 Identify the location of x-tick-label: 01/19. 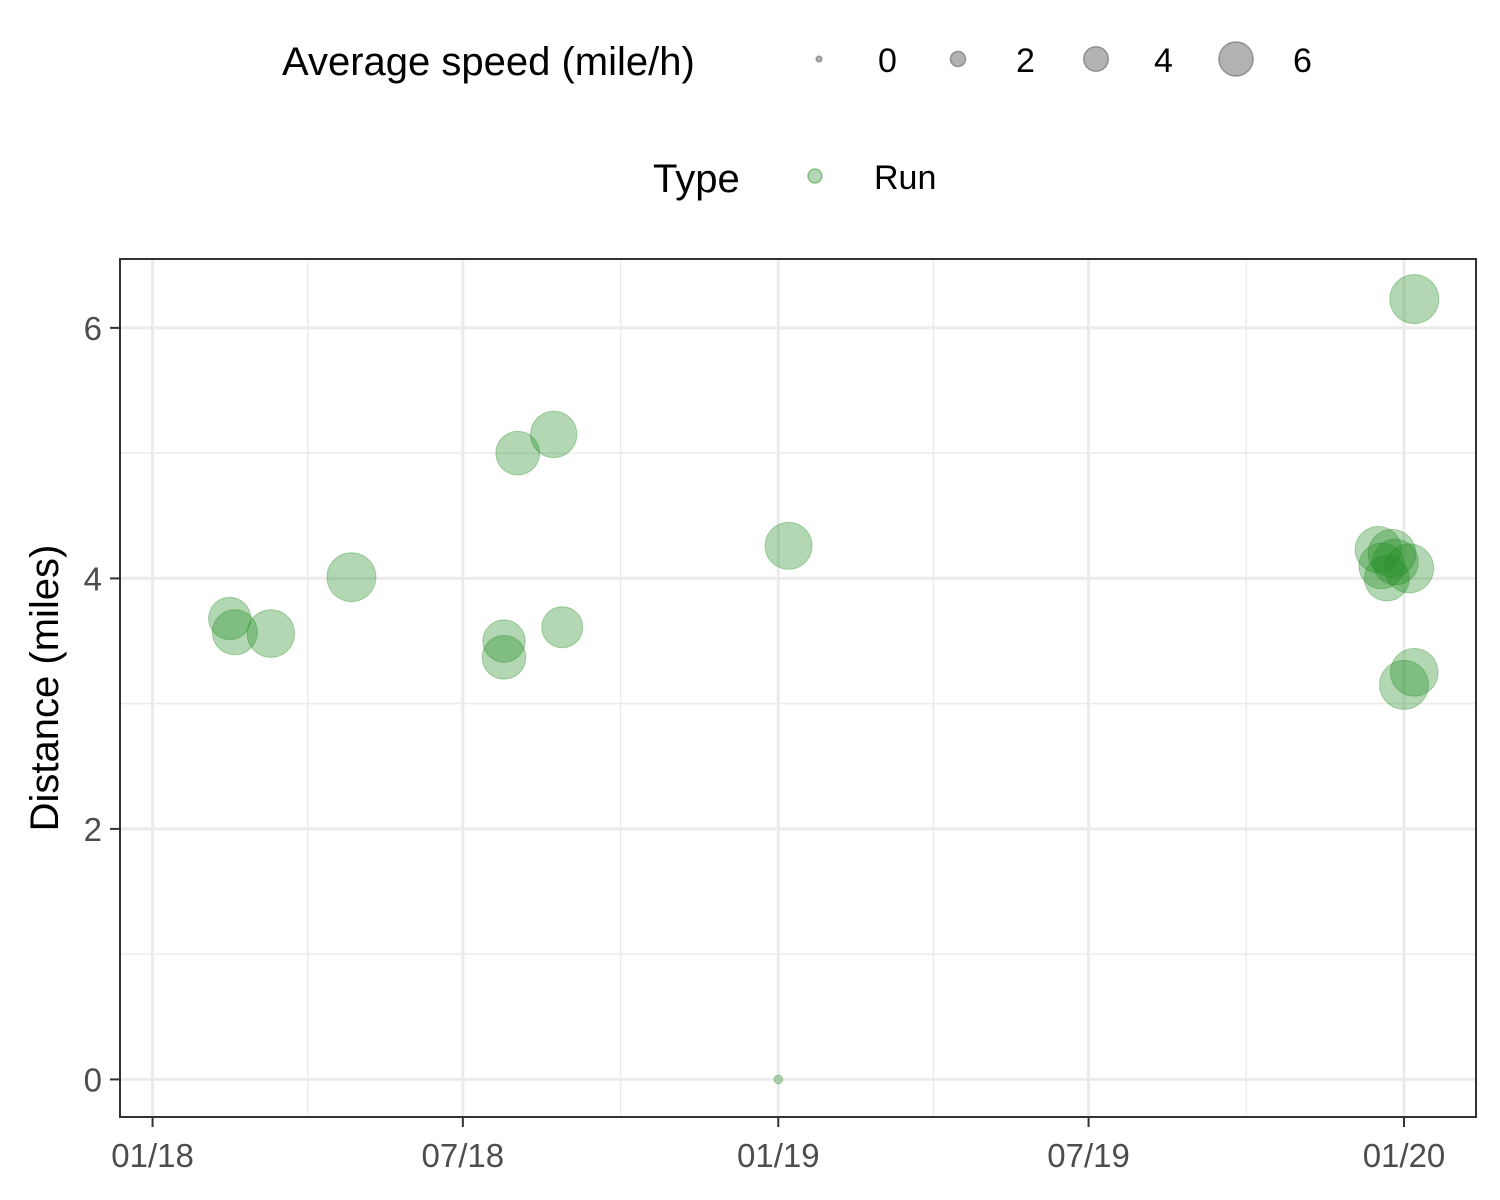
(778, 1155).